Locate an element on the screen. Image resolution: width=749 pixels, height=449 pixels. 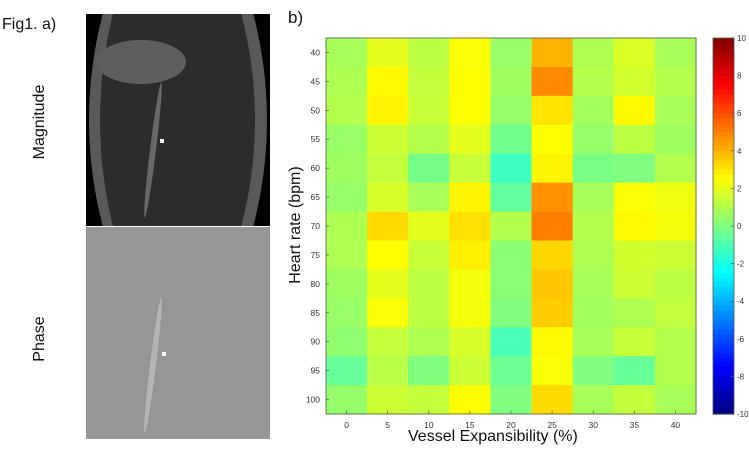
colorbar-tick-label: -2 is located at coordinates (741, 264).